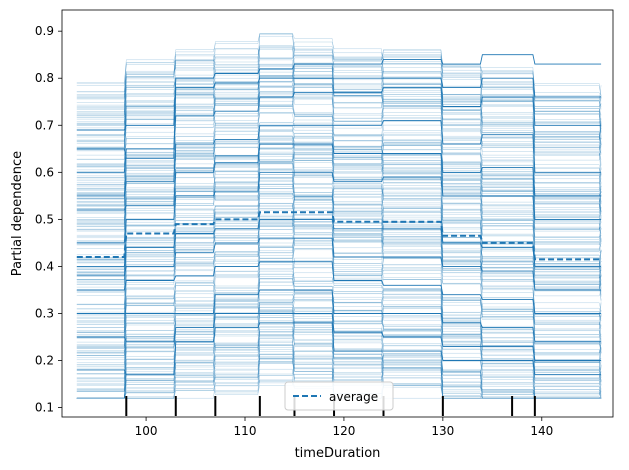 Image resolution: width=629 pixels, height=470 pixels. I want to click on x-tick-label: 120, so click(343, 431).